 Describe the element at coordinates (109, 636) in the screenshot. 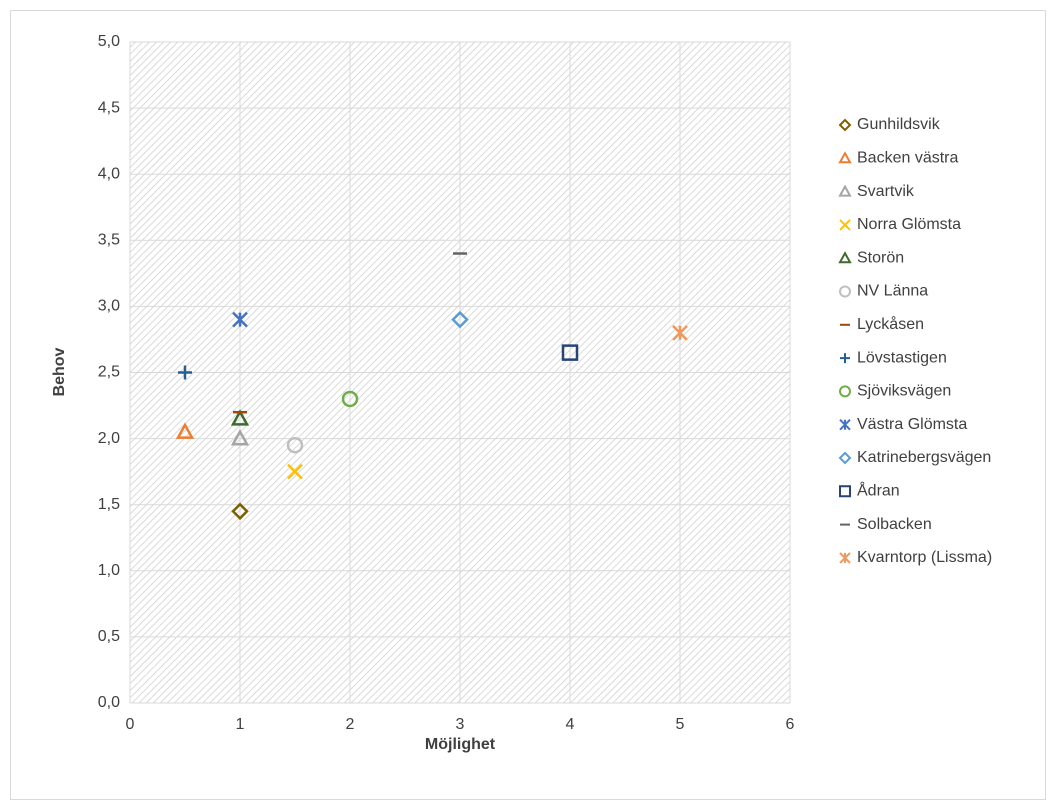

I see `y-tick-label: 0,5` at that location.